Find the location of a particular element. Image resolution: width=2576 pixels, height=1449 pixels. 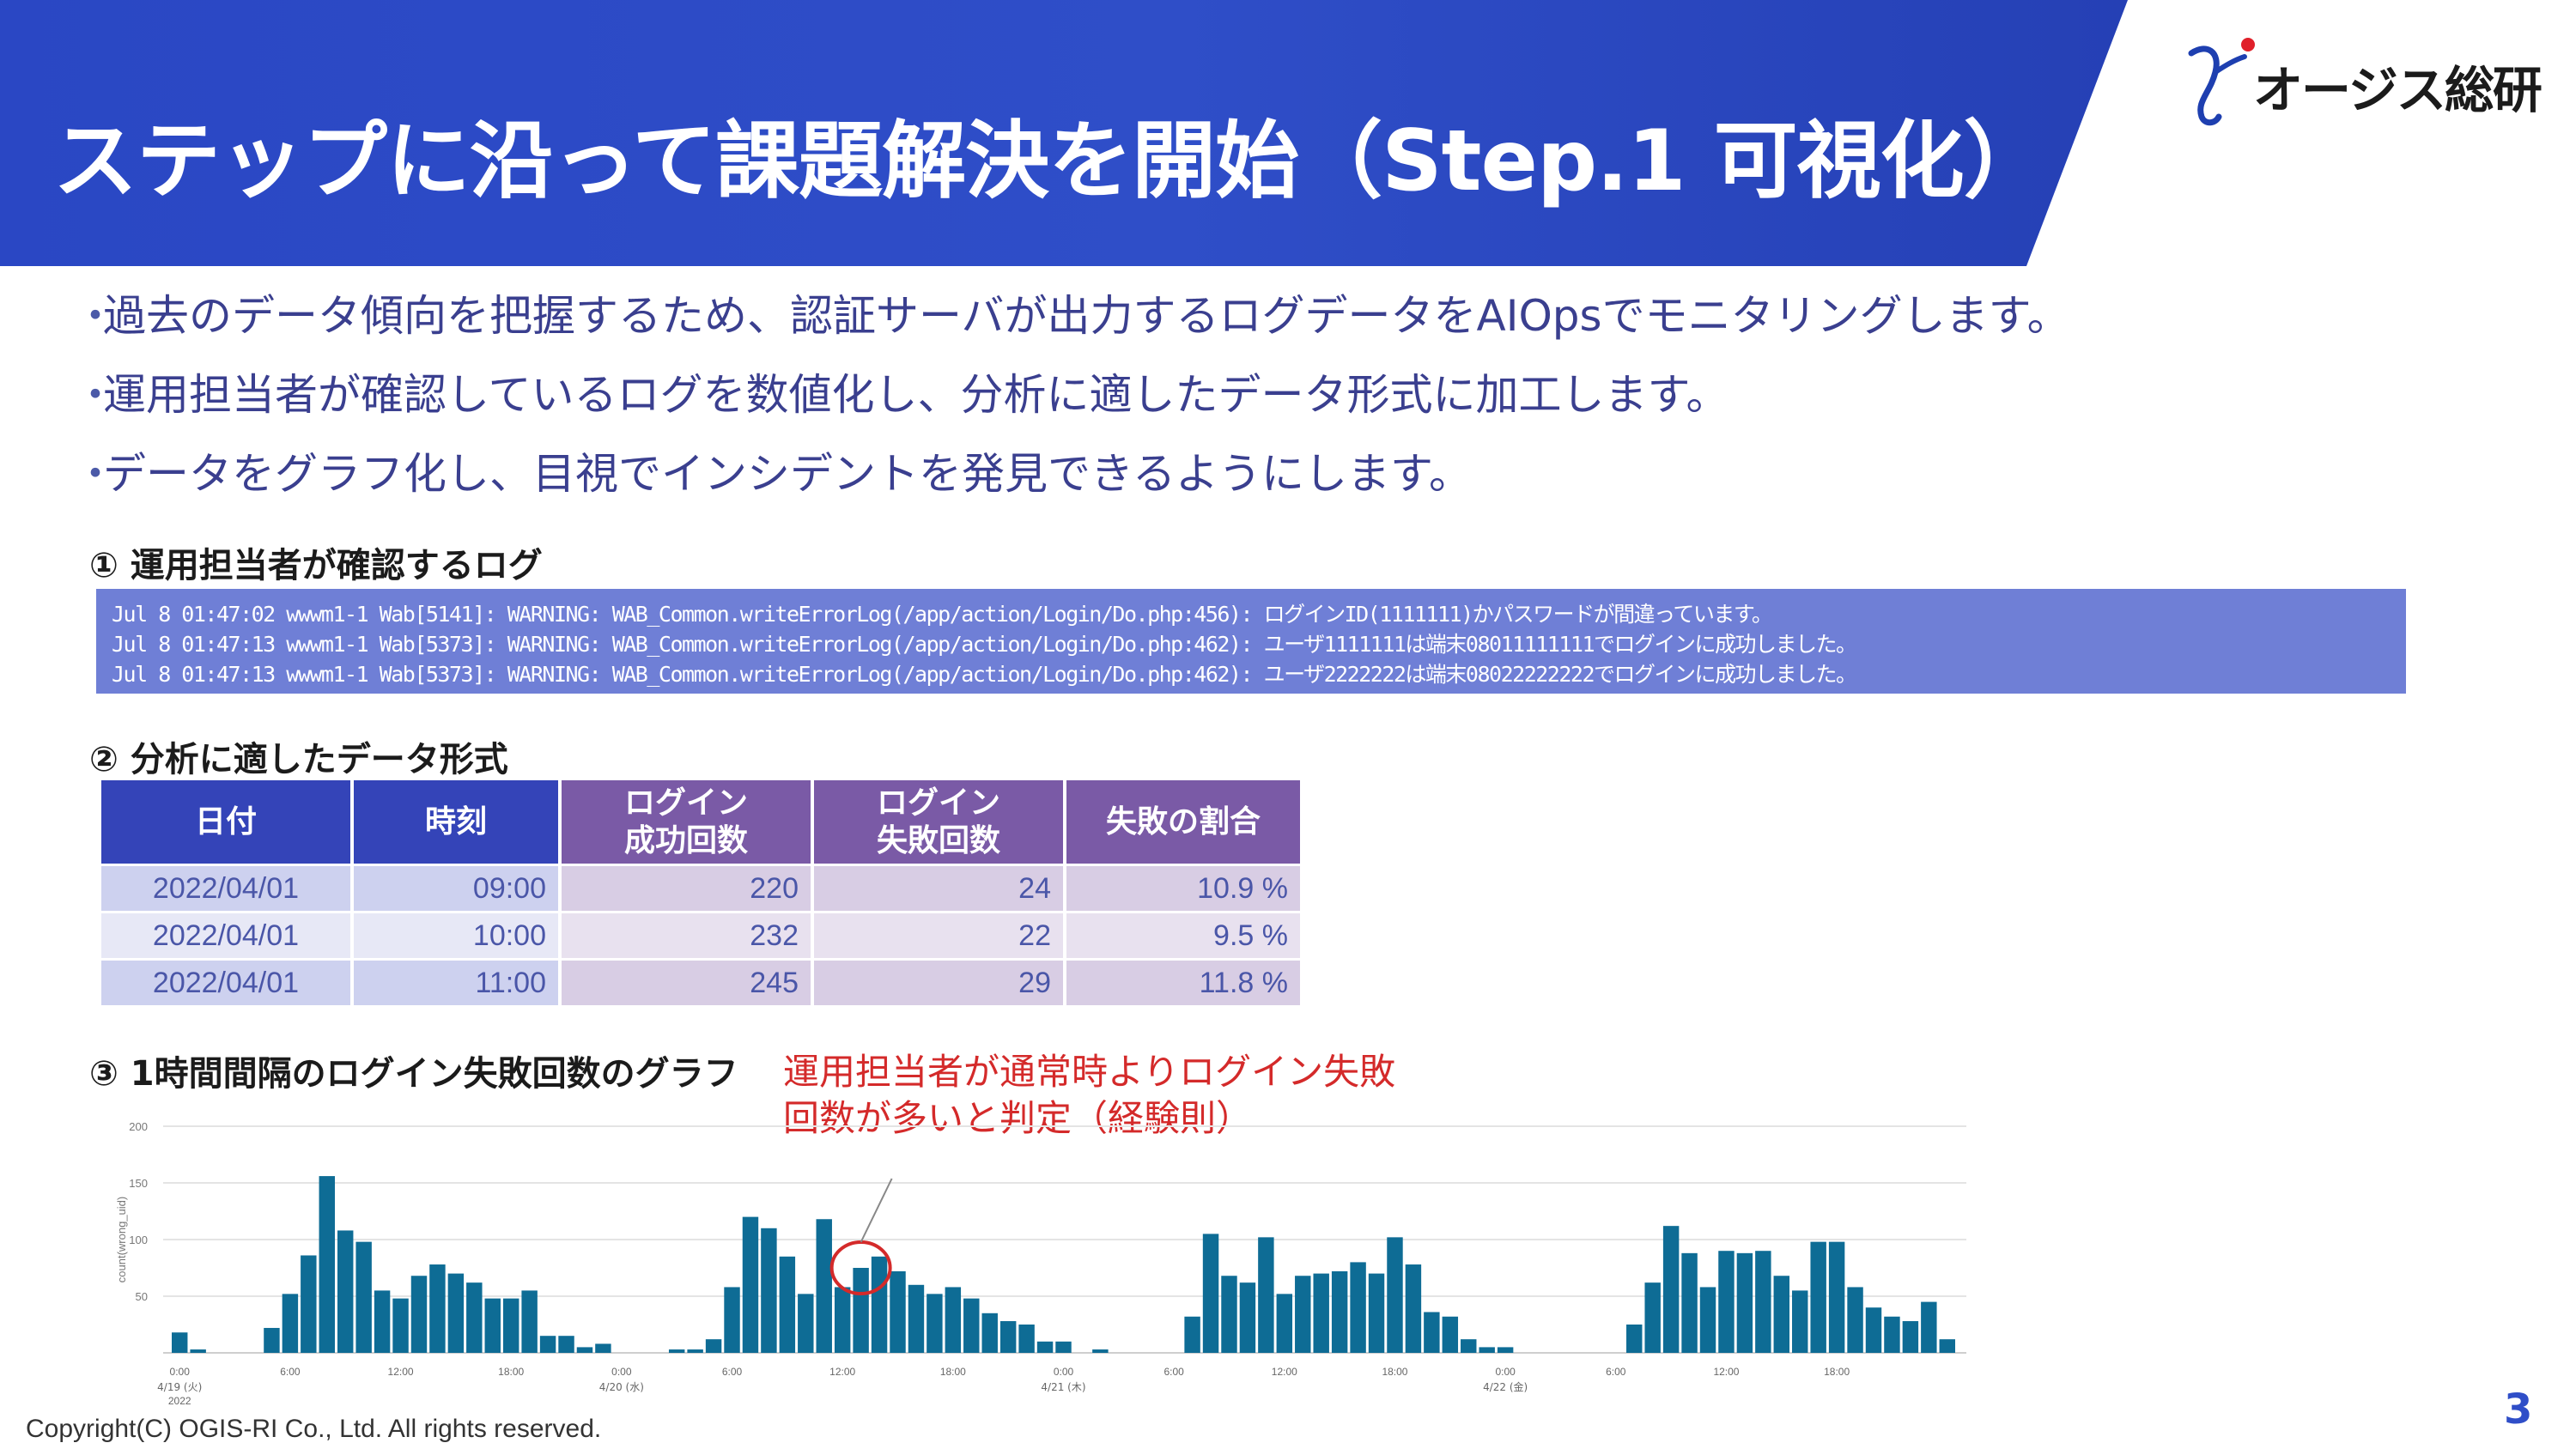

cell-failure: 24 is located at coordinates (939, 889).